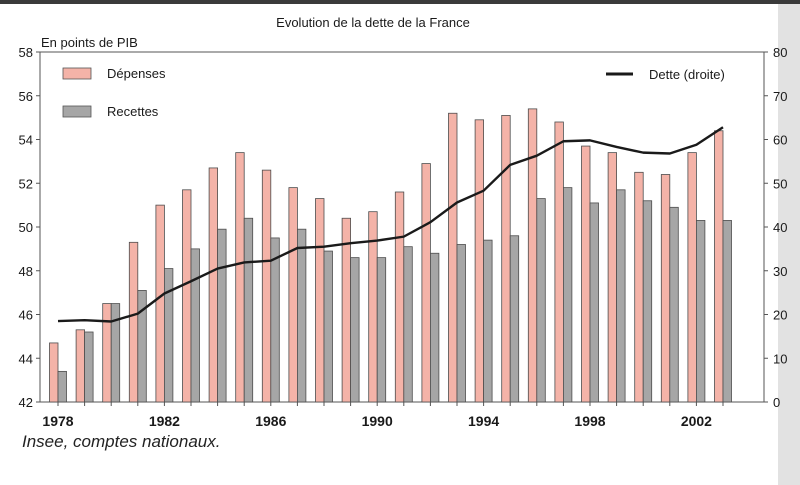 The height and width of the screenshot is (485, 800). What do you see at coordinates (57, 421) in the screenshot?
I see `x-tick-label: 1978` at bounding box center [57, 421].